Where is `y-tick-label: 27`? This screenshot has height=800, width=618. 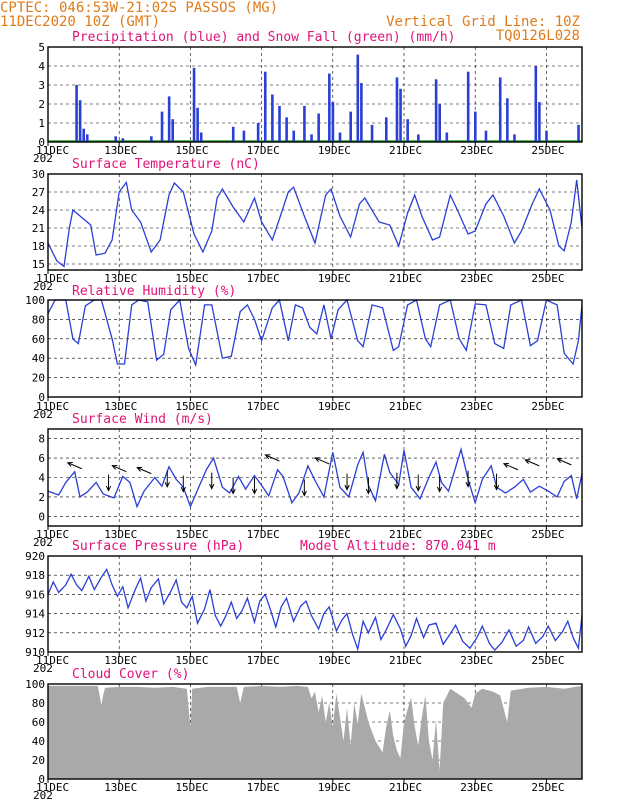 y-tick-label: 27 is located at coordinates (38, 192).